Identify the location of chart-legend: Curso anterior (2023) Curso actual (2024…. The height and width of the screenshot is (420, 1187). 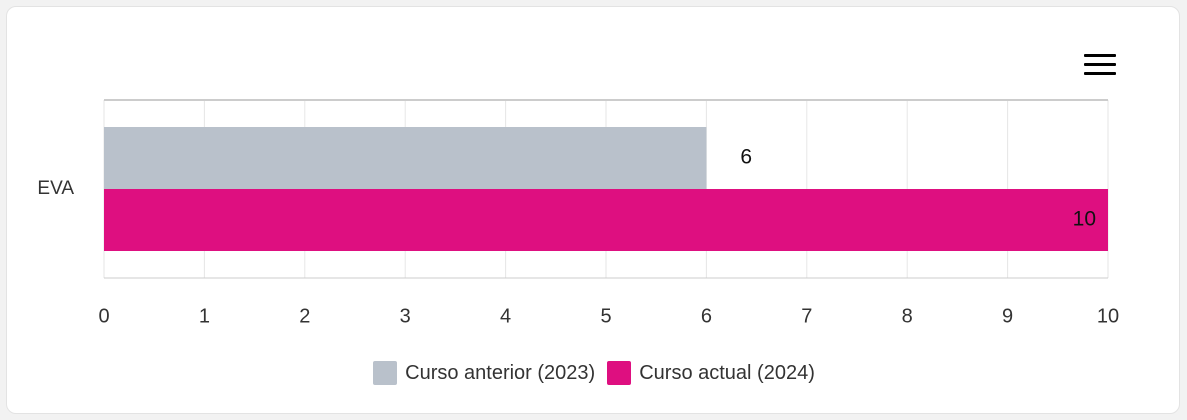
(594, 373).